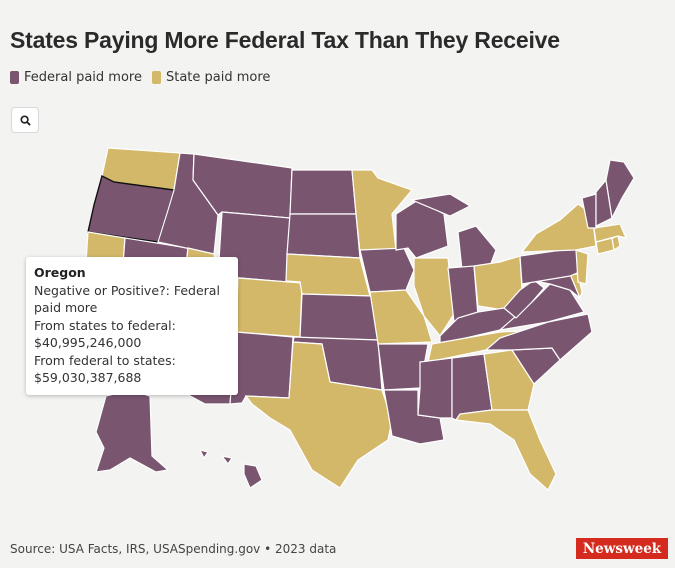 The height and width of the screenshot is (568, 675). I want to click on state-MN, so click(382, 211).